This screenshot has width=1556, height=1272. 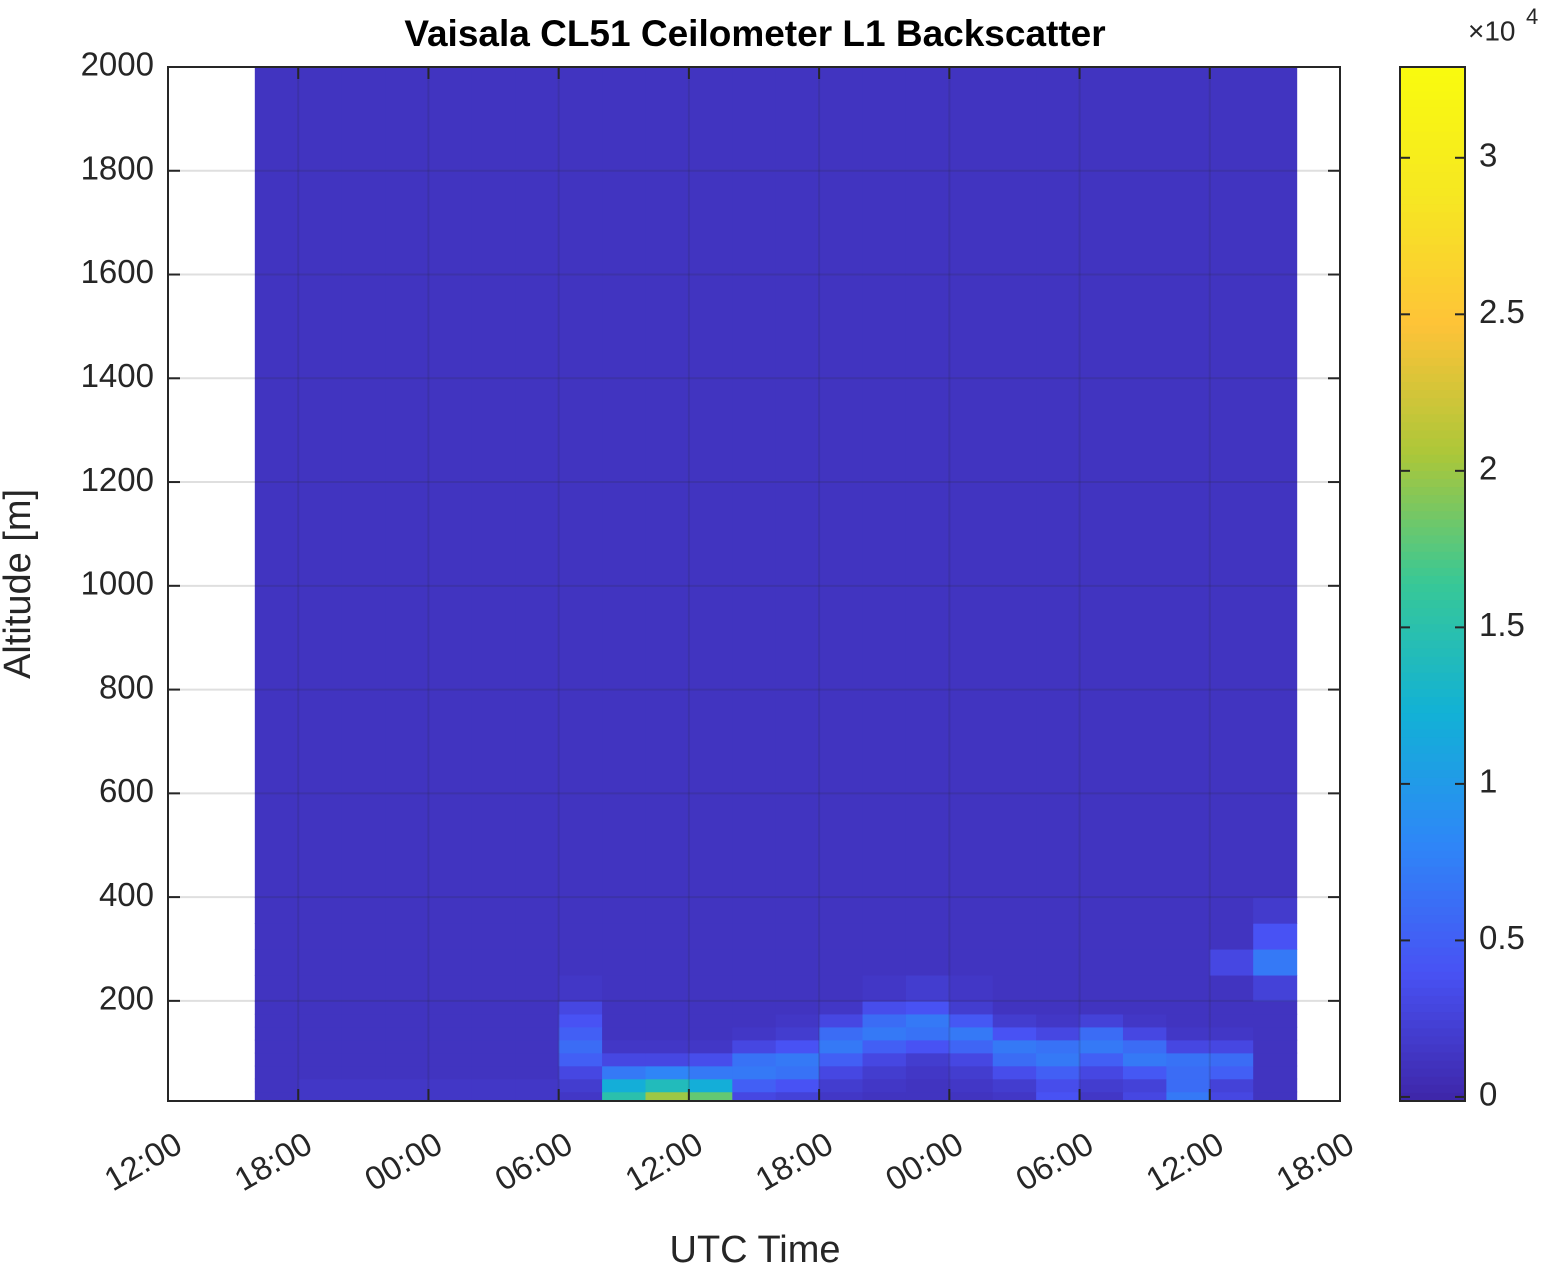 What do you see at coordinates (1488, 1094) in the screenshot?
I see `colorbar-tick-label: 0` at bounding box center [1488, 1094].